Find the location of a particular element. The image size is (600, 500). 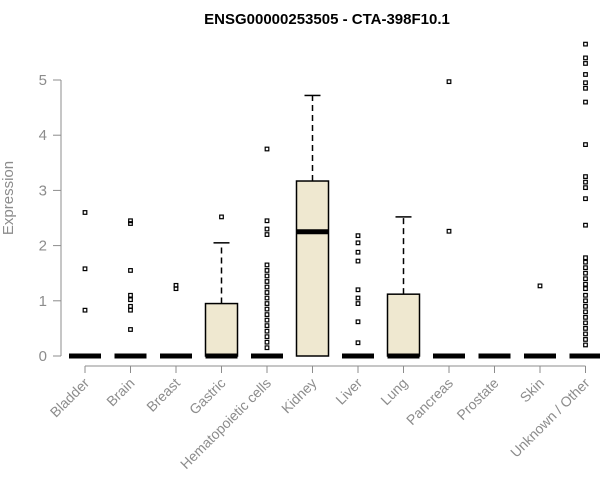

x-tick-label: Brain is located at coordinates (120, 392).